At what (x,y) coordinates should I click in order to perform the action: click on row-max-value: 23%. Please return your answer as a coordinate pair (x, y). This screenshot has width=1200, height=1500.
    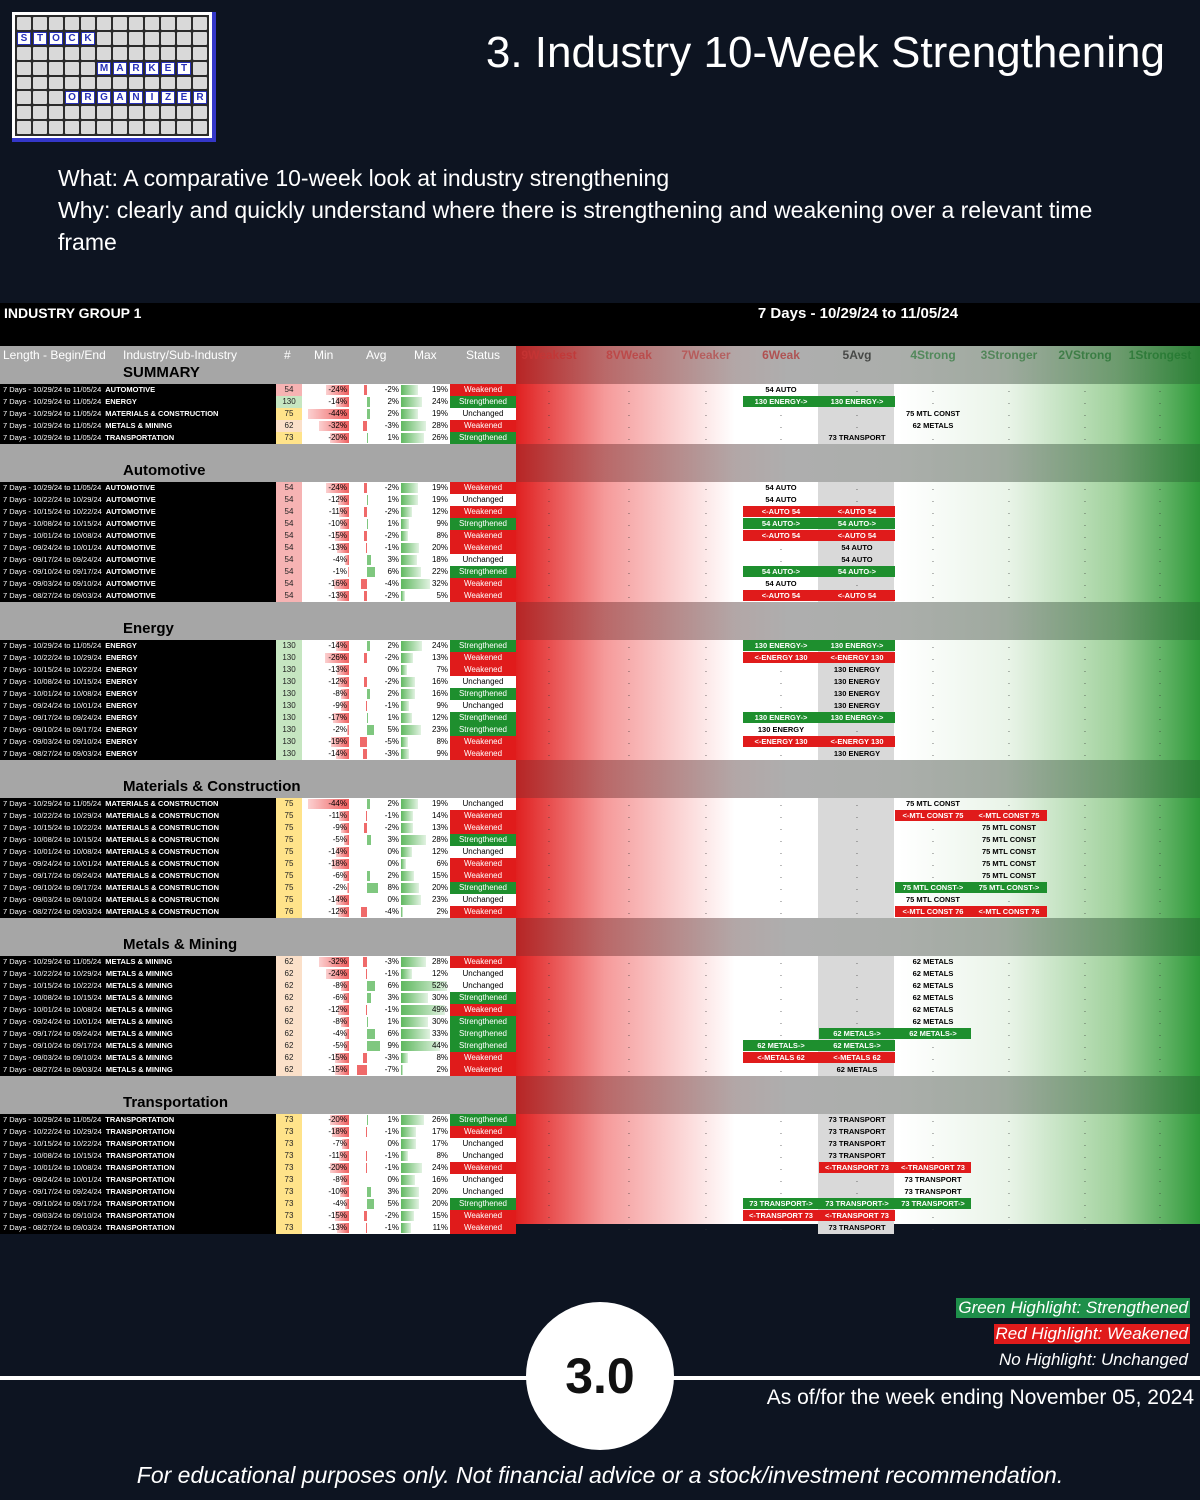
    Looking at the image, I should click on (439, 729).